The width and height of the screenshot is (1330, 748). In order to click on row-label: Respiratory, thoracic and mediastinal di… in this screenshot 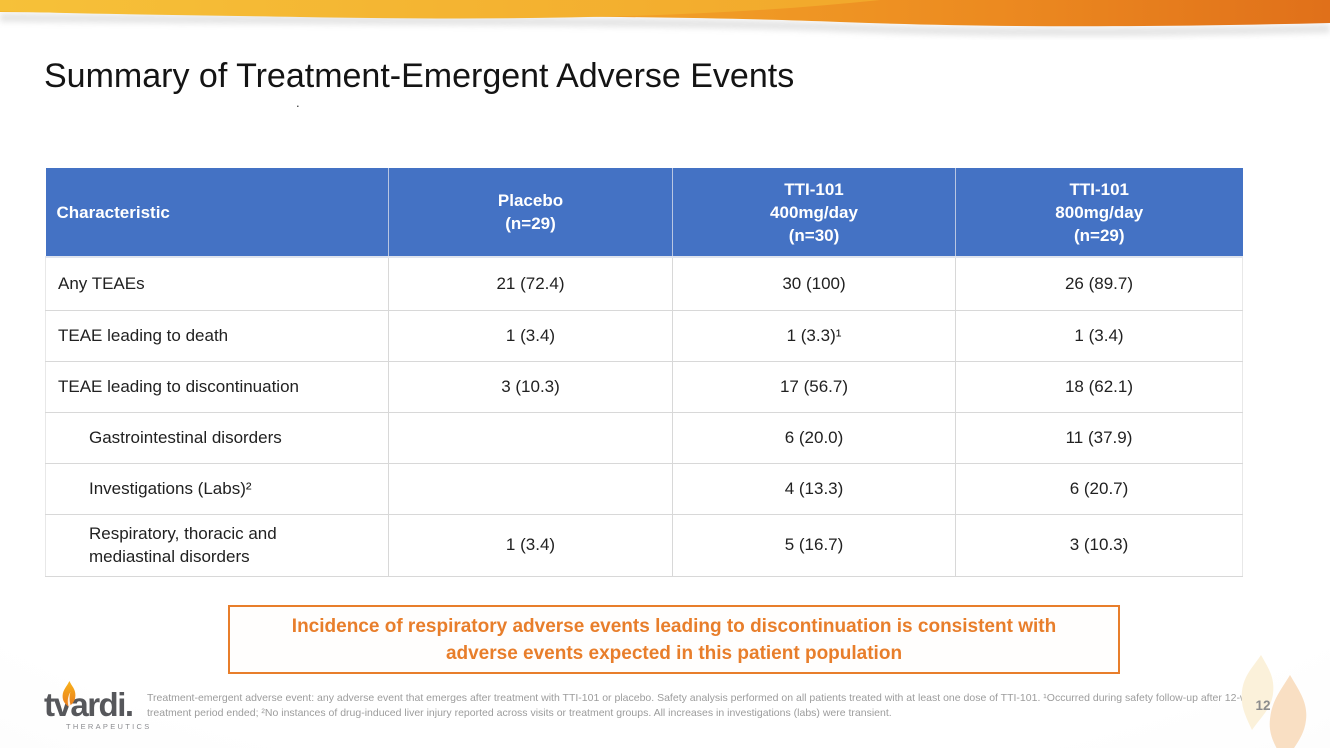, I will do `click(217, 545)`.